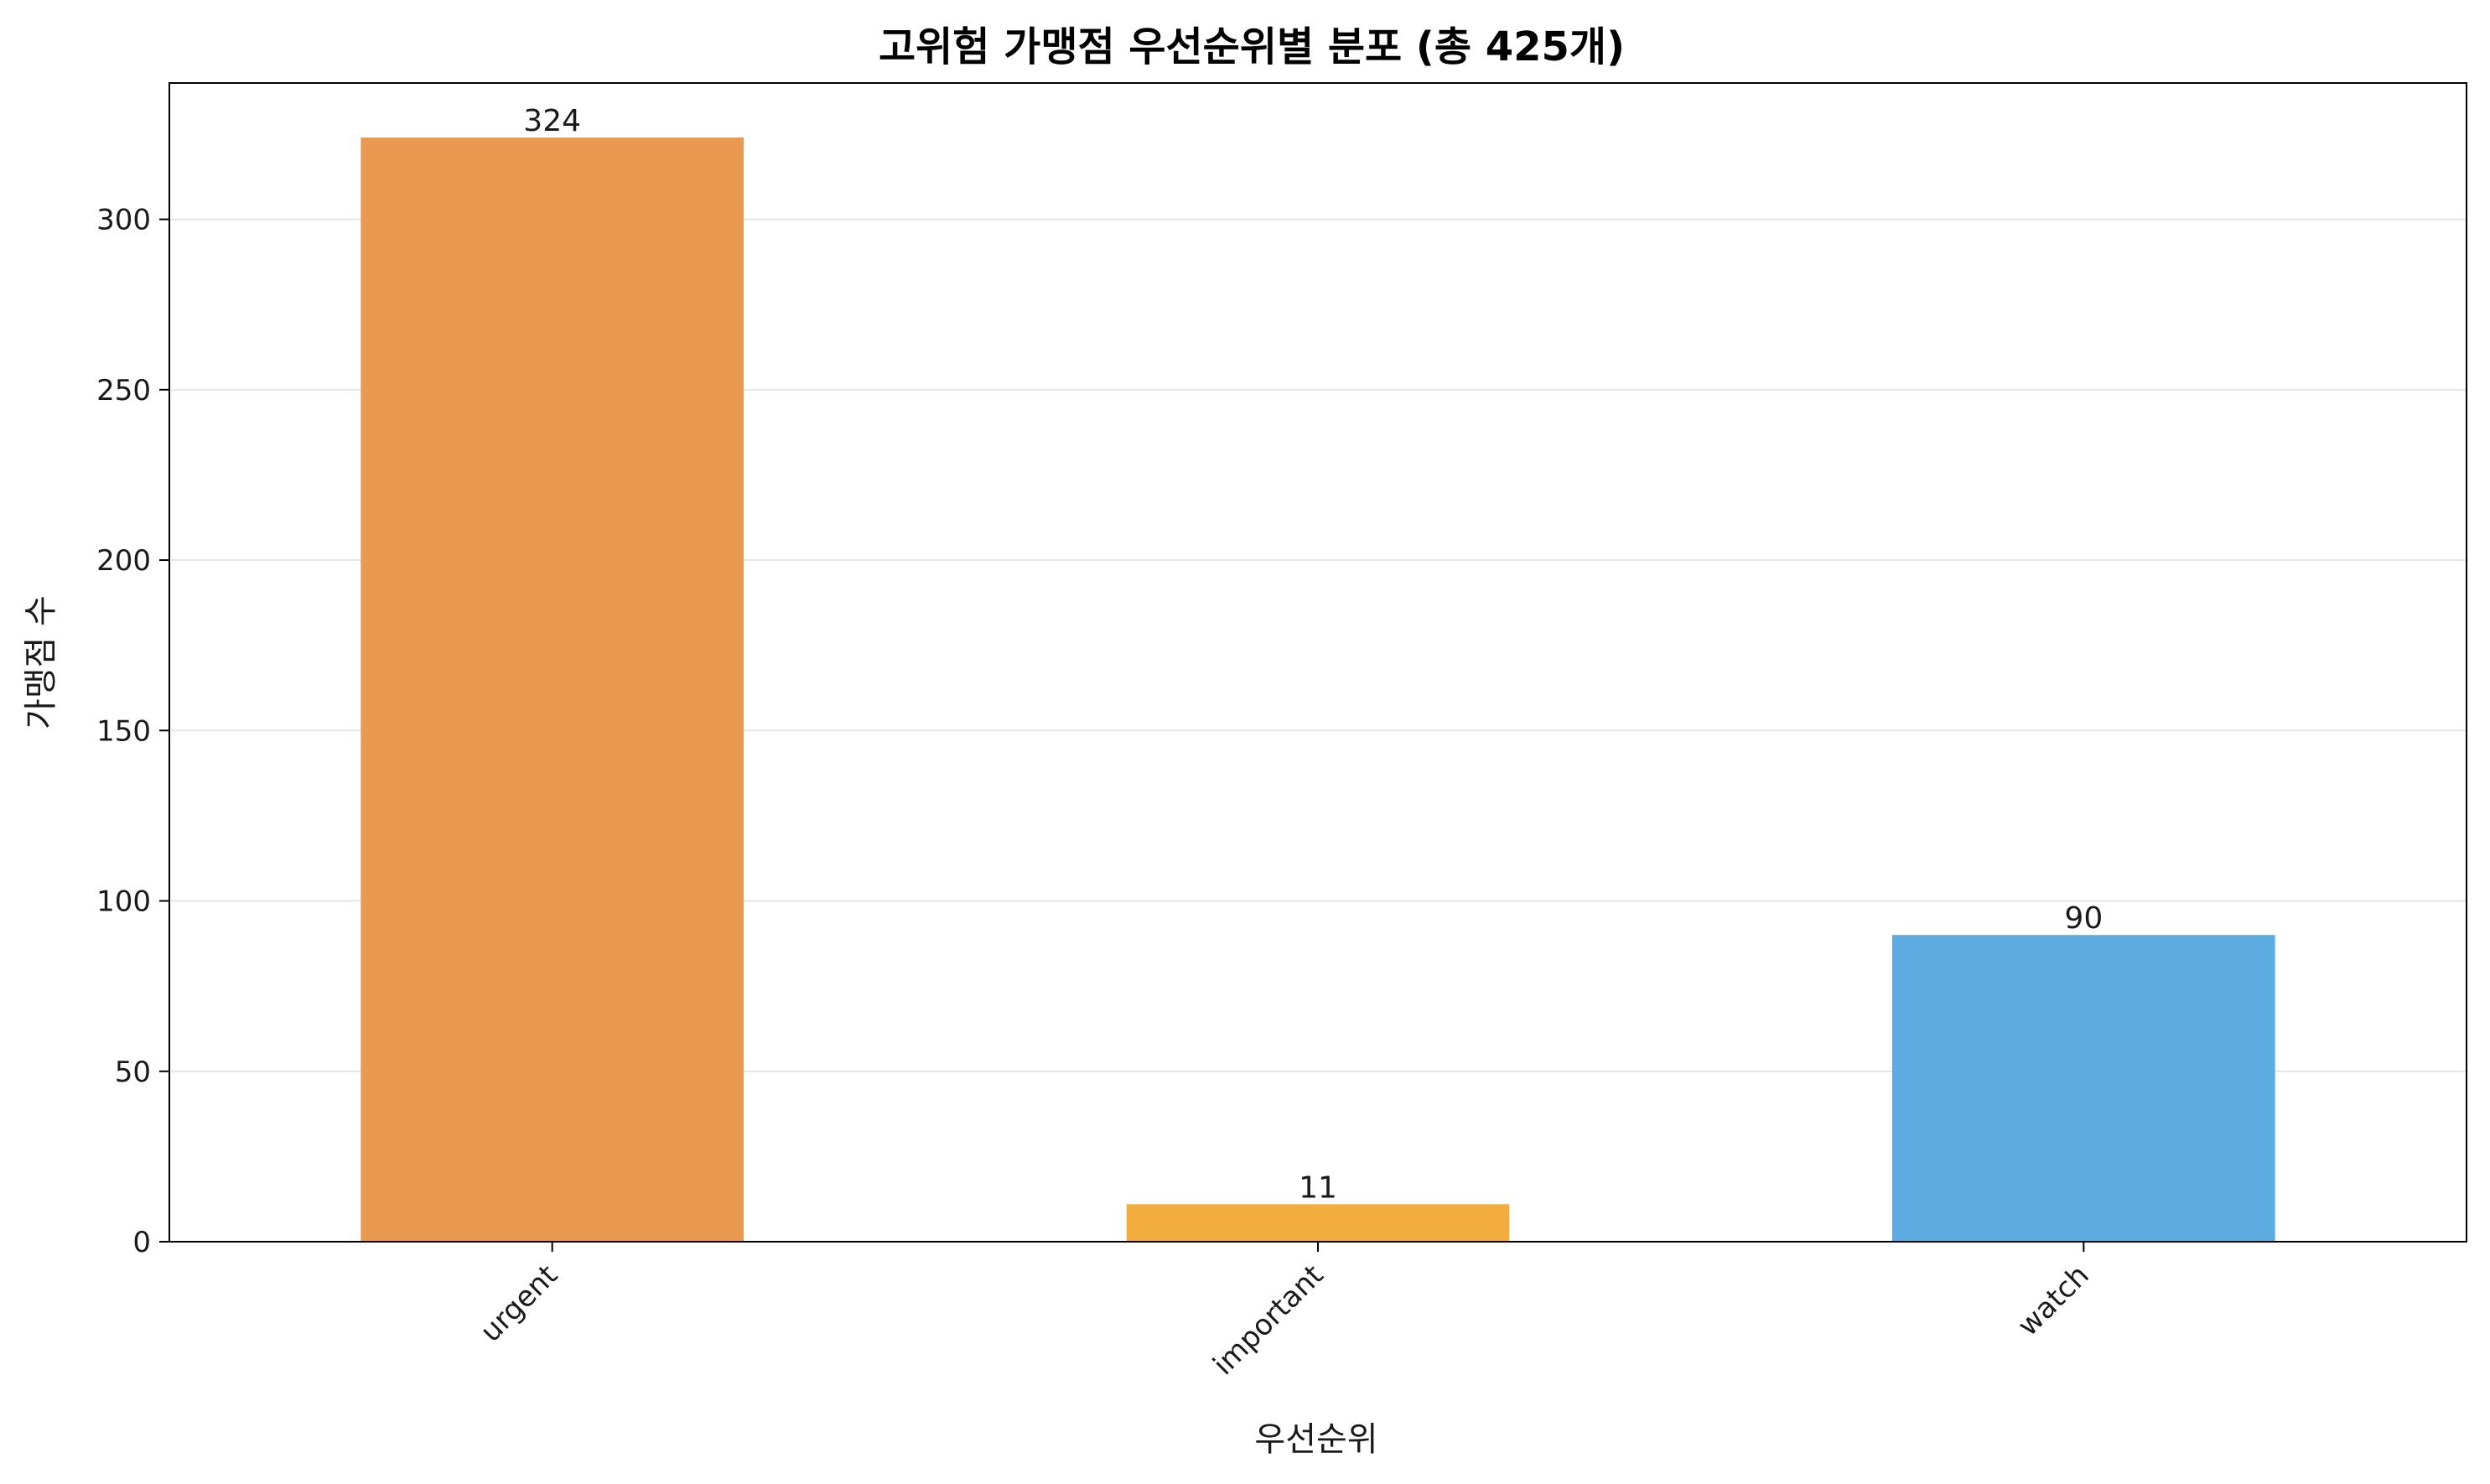 The height and width of the screenshot is (1484, 2490). I want to click on bar-urgent, so click(552, 690).